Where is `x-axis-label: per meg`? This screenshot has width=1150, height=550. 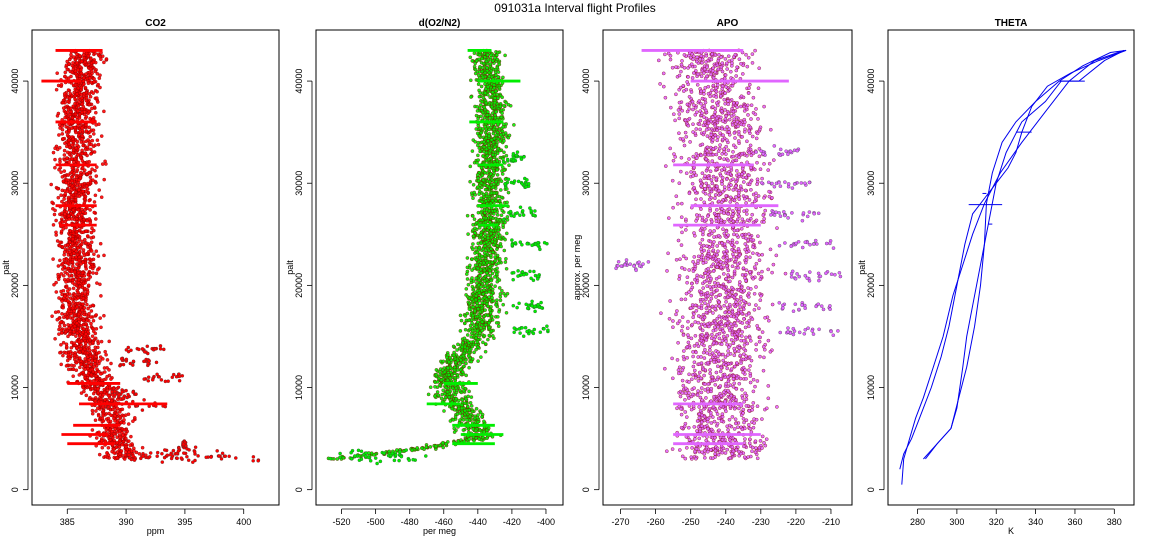
x-axis-label: per meg is located at coordinates (439, 531).